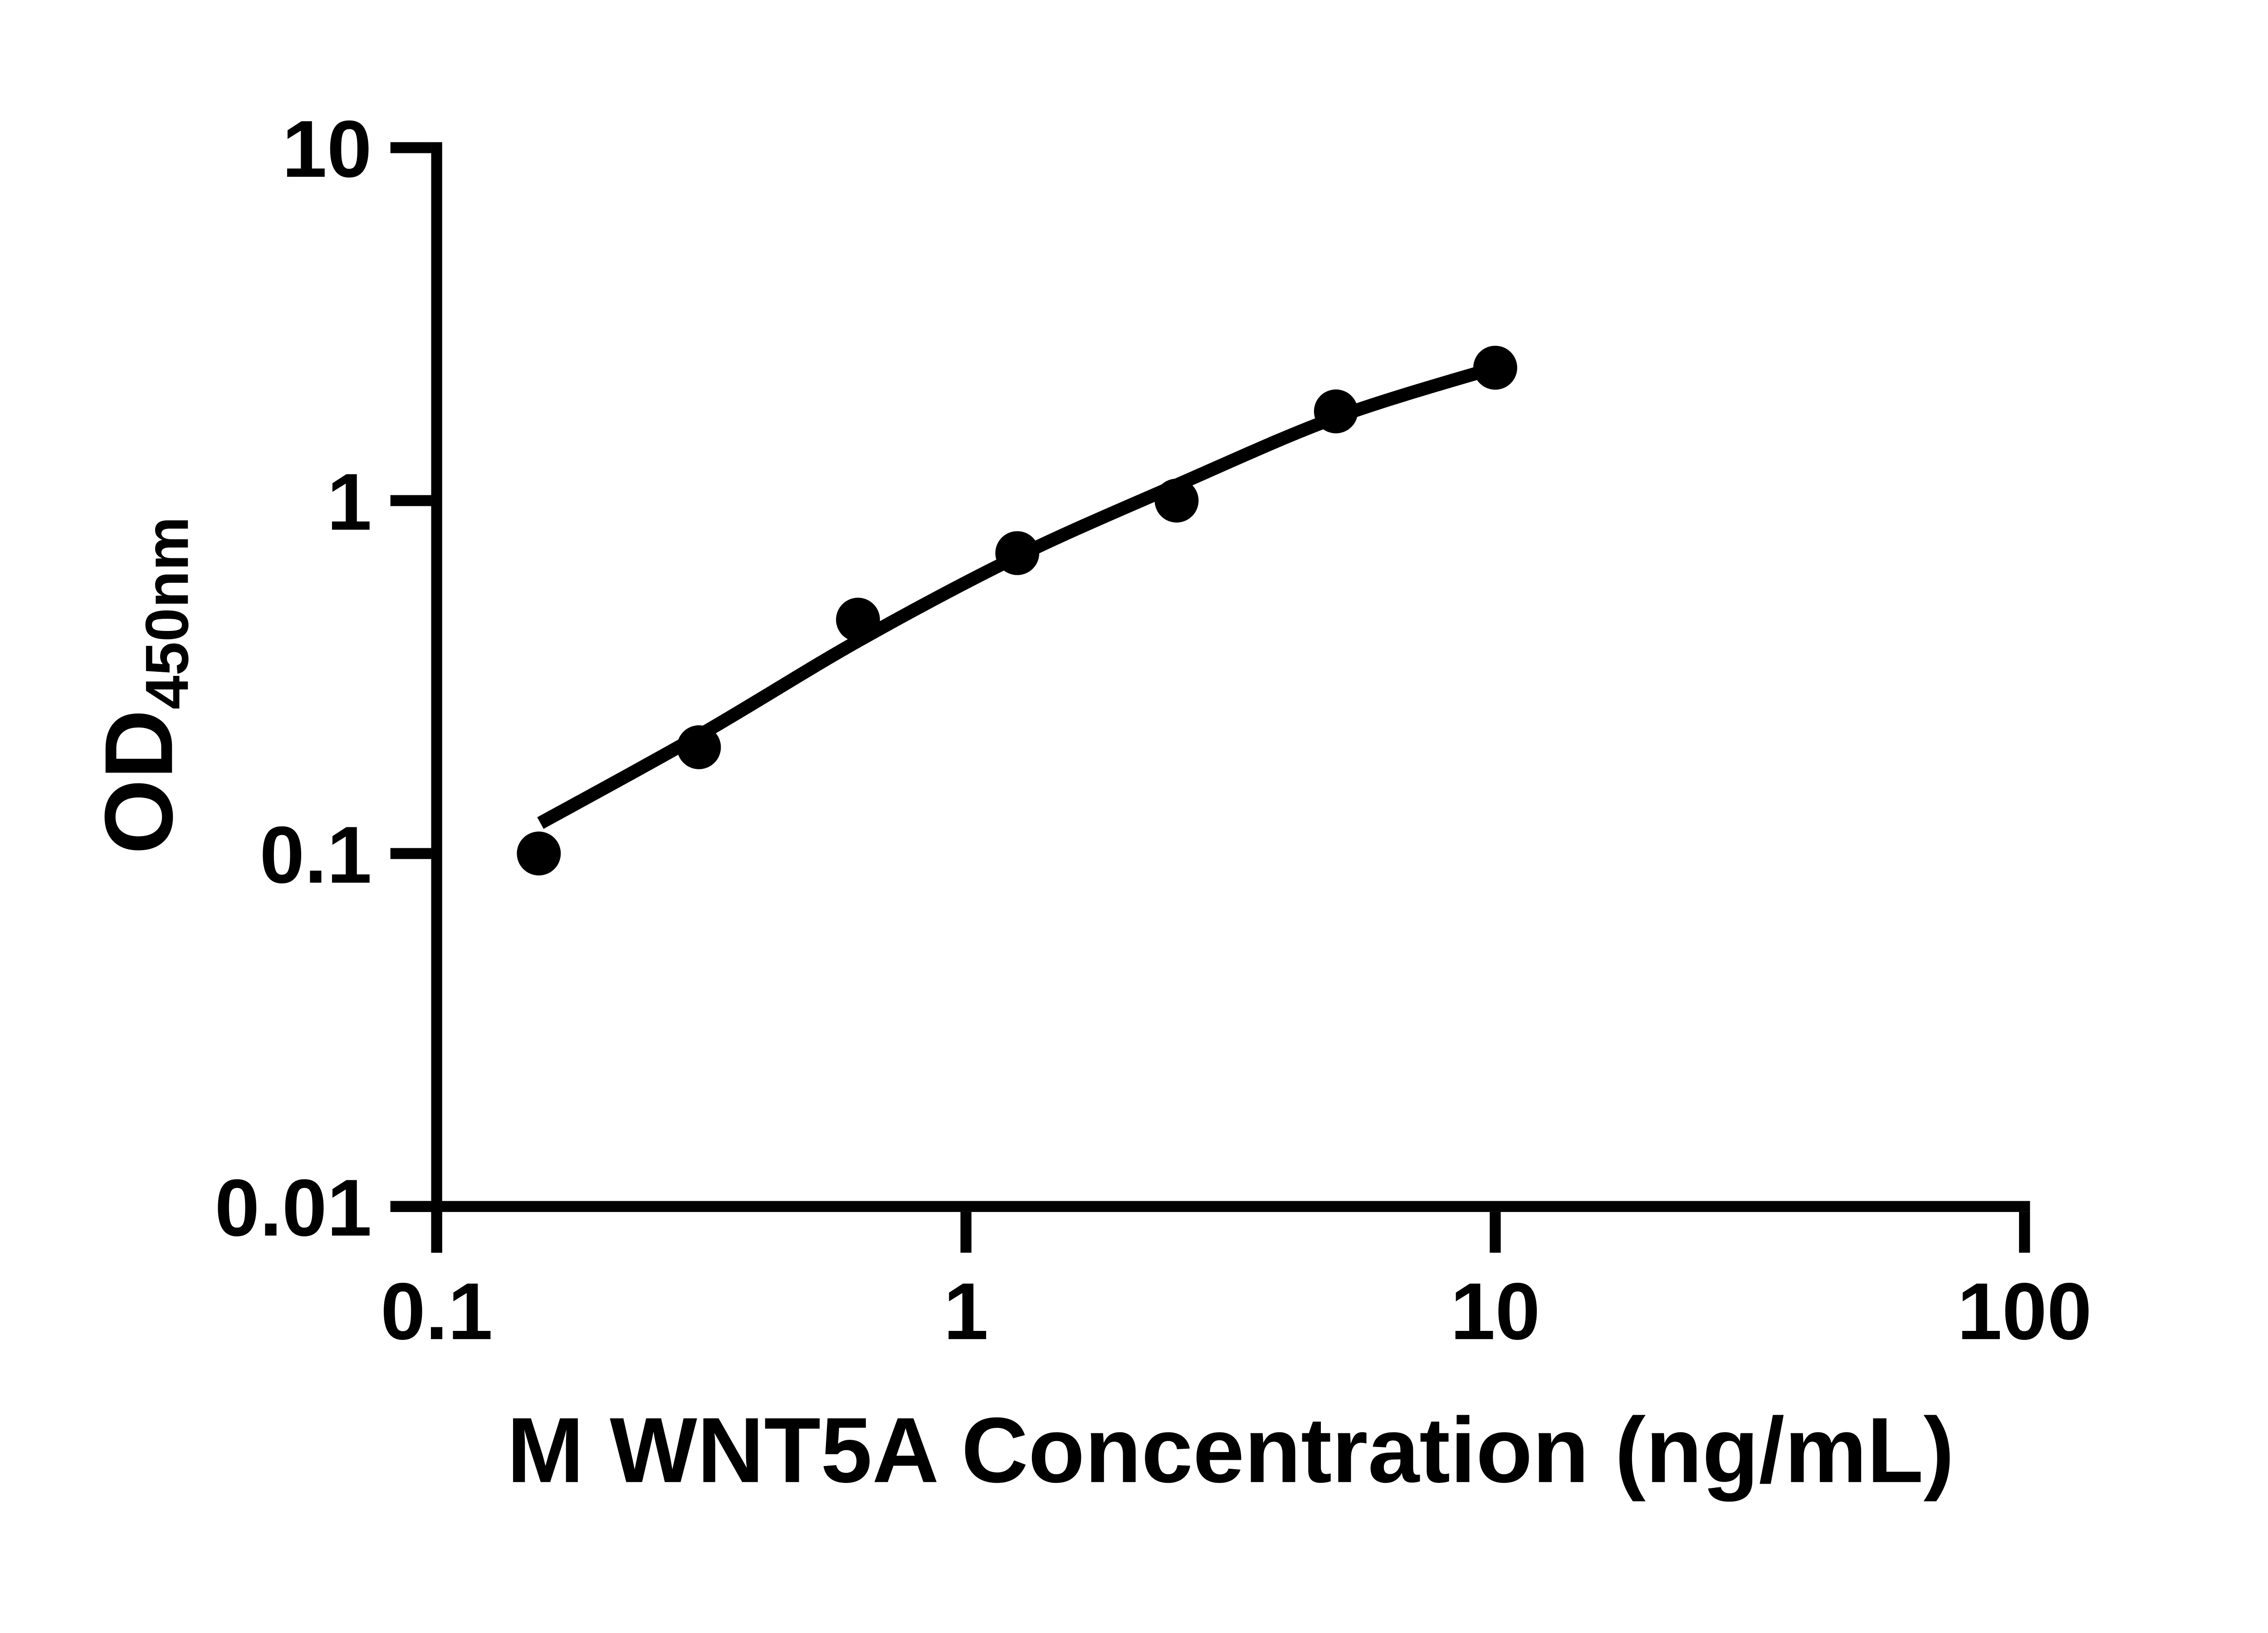  Describe the element at coordinates (1017, 610) in the screenshot. I see `data-layer` at that location.